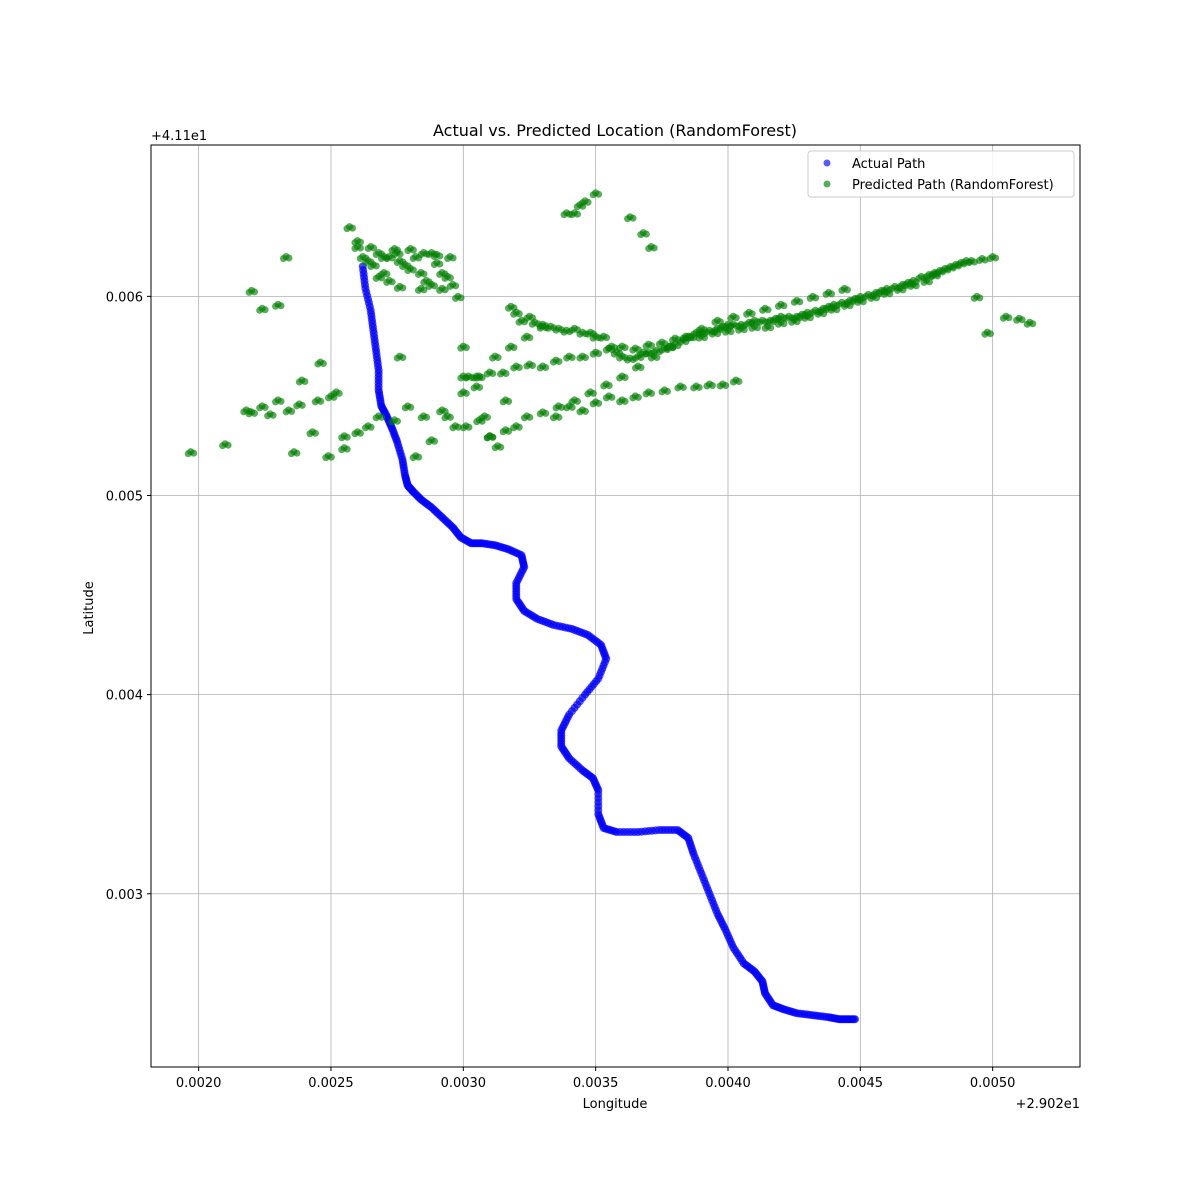 The image size is (1200, 1200). Describe the element at coordinates (128, 596) in the screenshot. I see `y-axis-ticks: 0.003 0.004 0.005 0.006` at that location.